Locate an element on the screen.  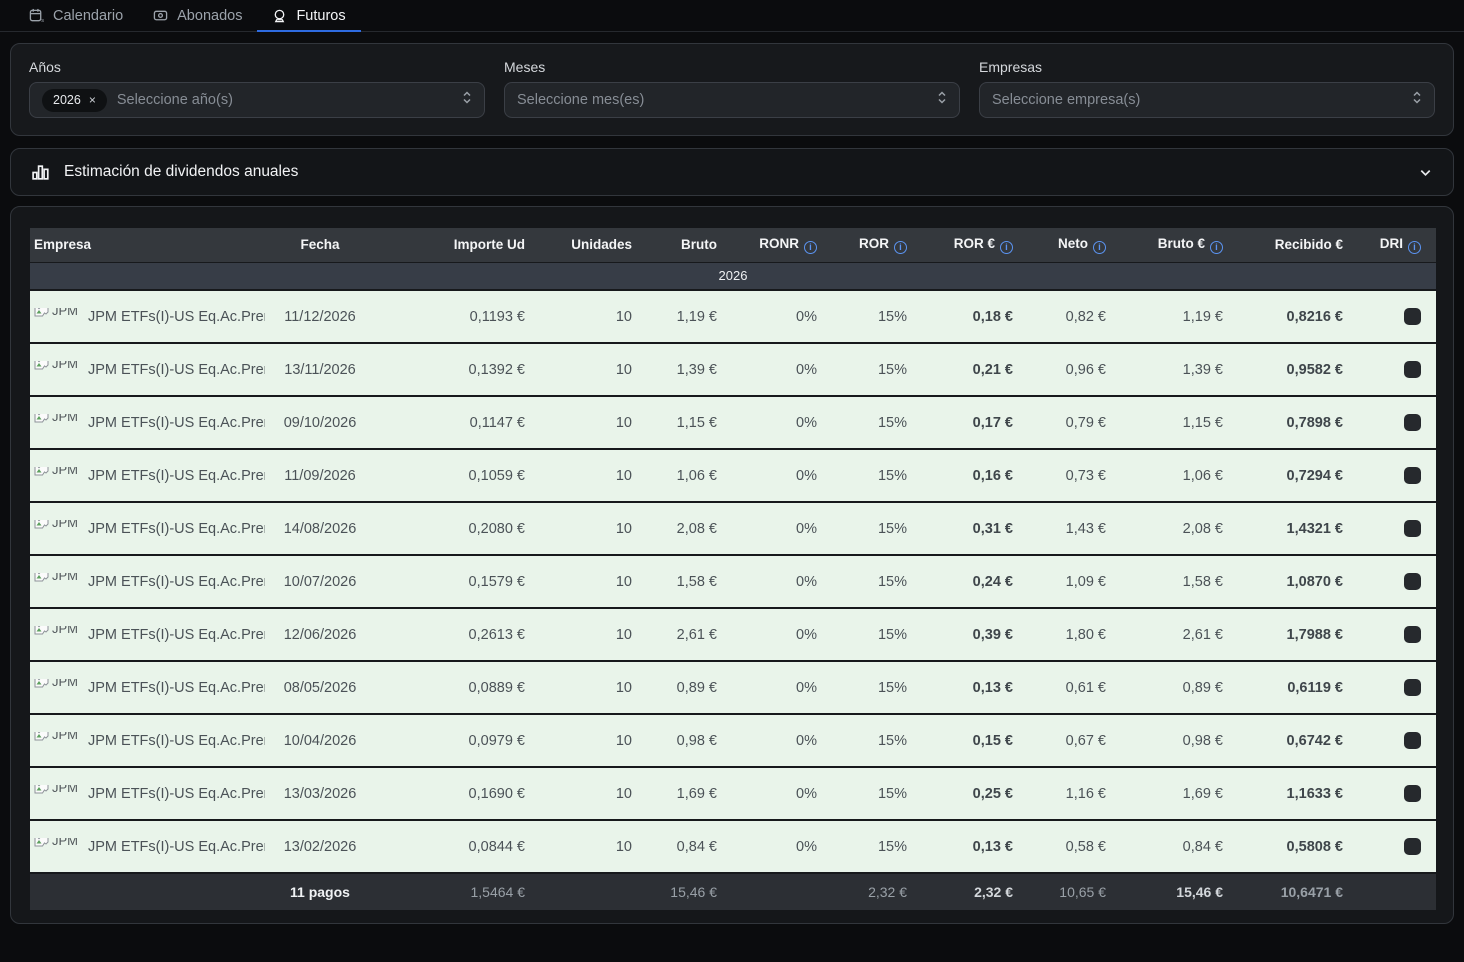
years-placeholder: Seleccione año(s) is located at coordinates (174, 100).